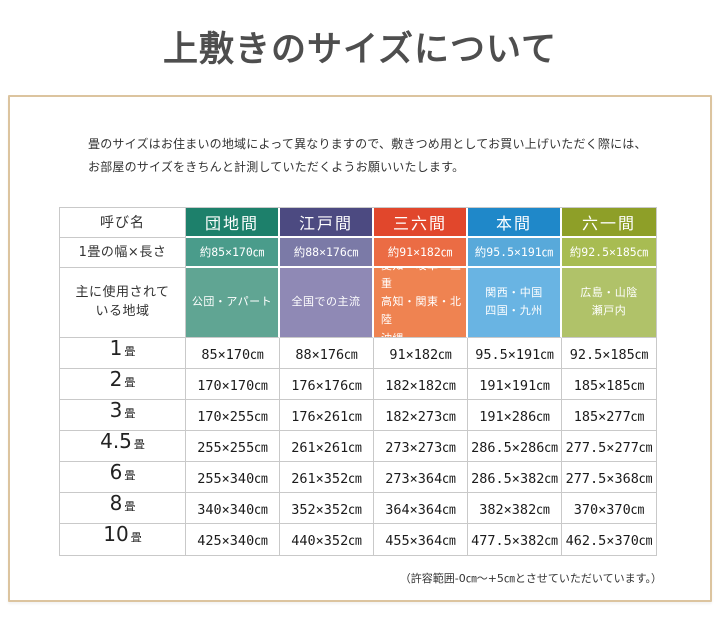  I want to click on size-value-cell: 170×255㎝, so click(233, 415).